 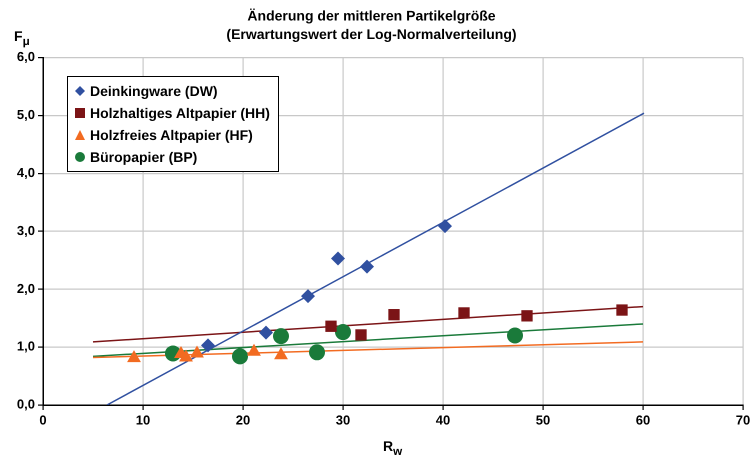 I want to click on y-tick-label: 0,0, so click(x=25, y=404).